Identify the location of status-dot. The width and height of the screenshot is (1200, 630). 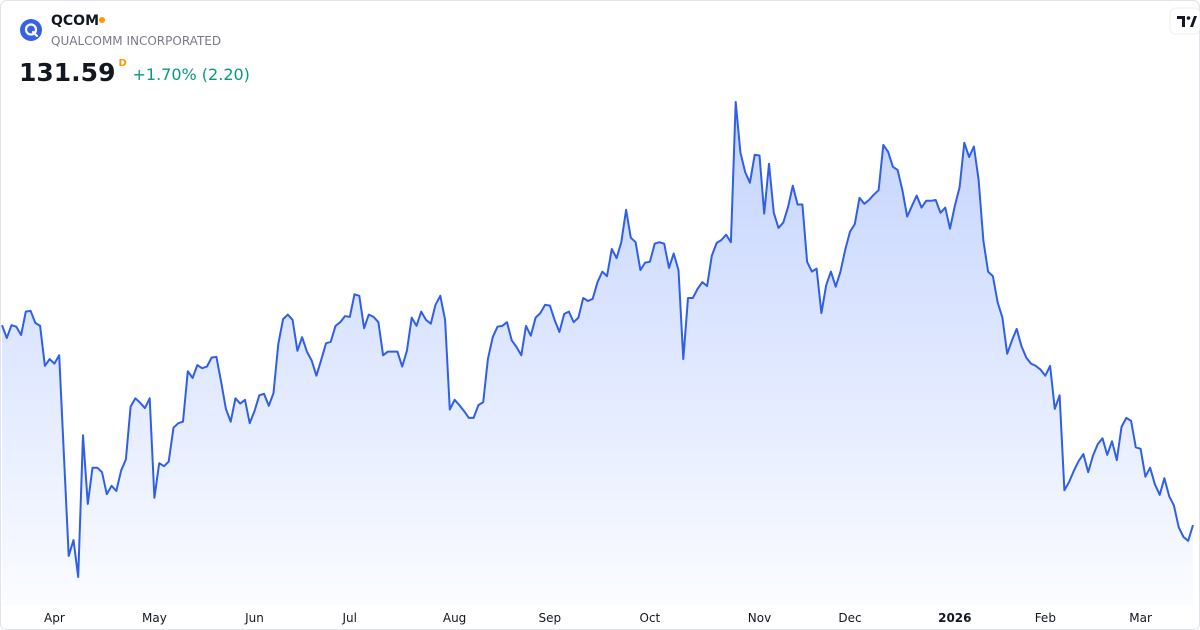
(102, 20).